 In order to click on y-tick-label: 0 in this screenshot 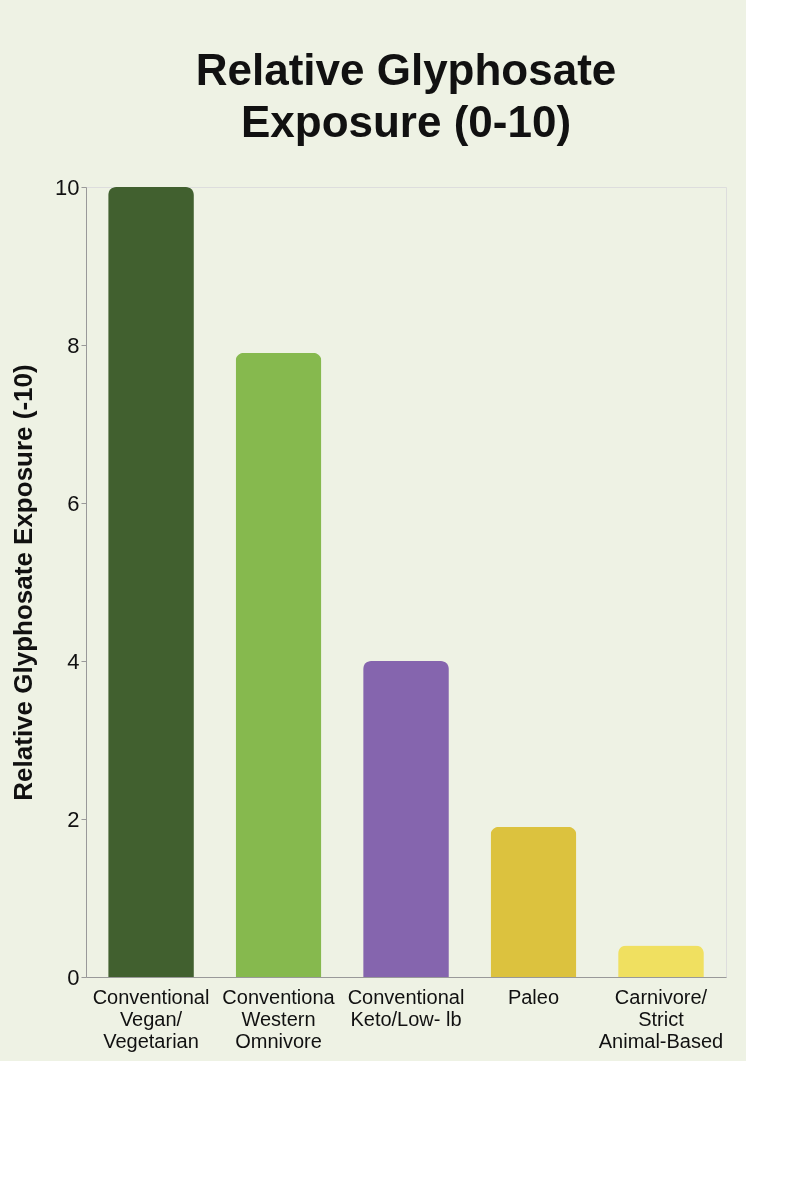, I will do `click(73, 977)`.